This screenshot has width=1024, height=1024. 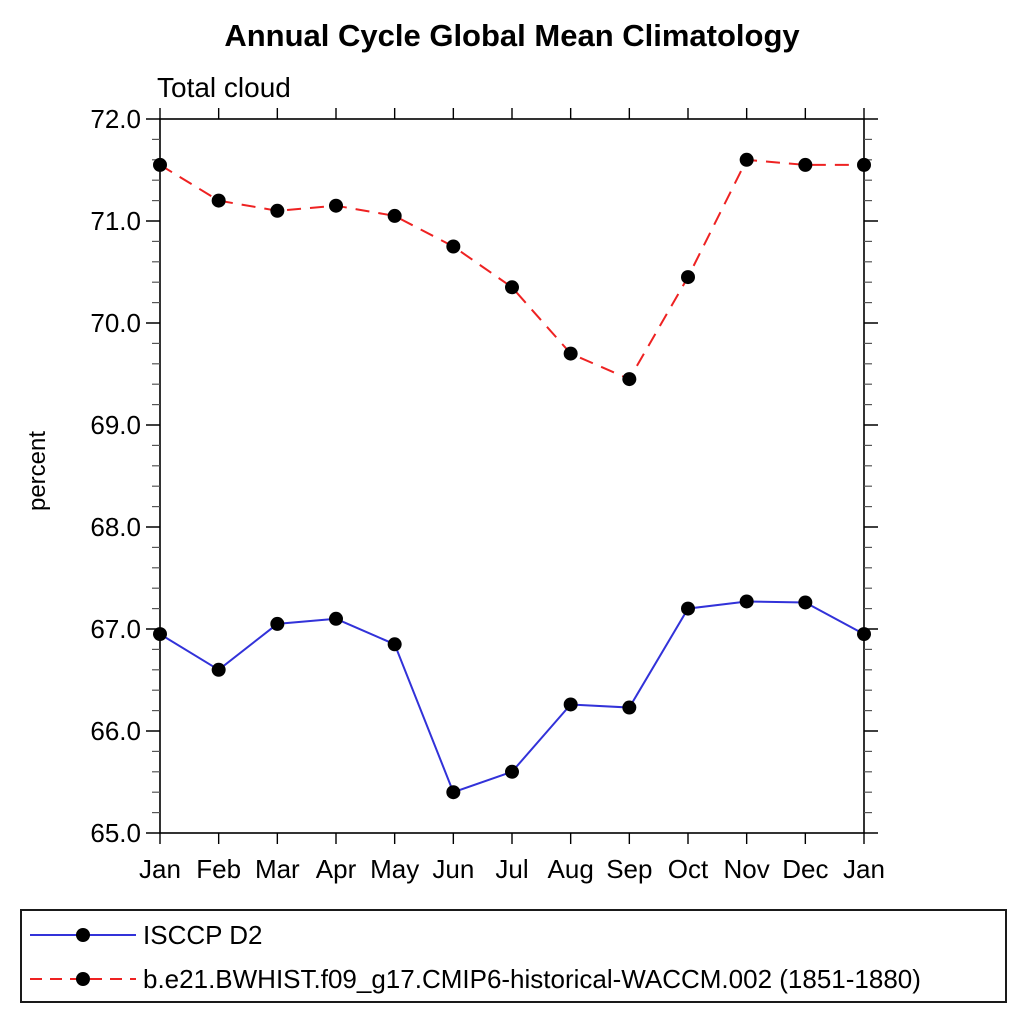 I want to click on x-tick-label: May, so click(x=394, y=869).